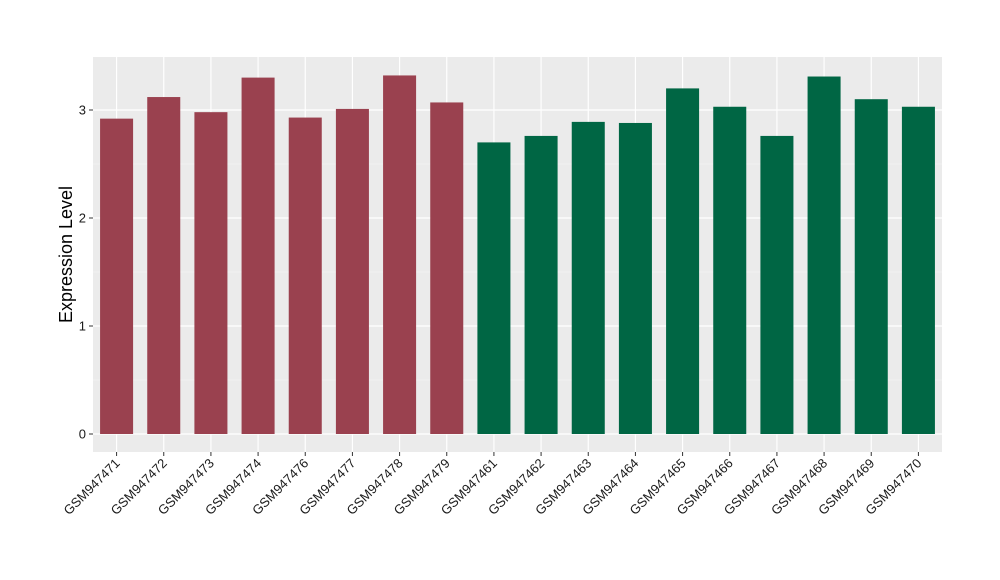 This screenshot has height=580, width=1000. I want to click on bar-GSM947472, so click(164, 265).